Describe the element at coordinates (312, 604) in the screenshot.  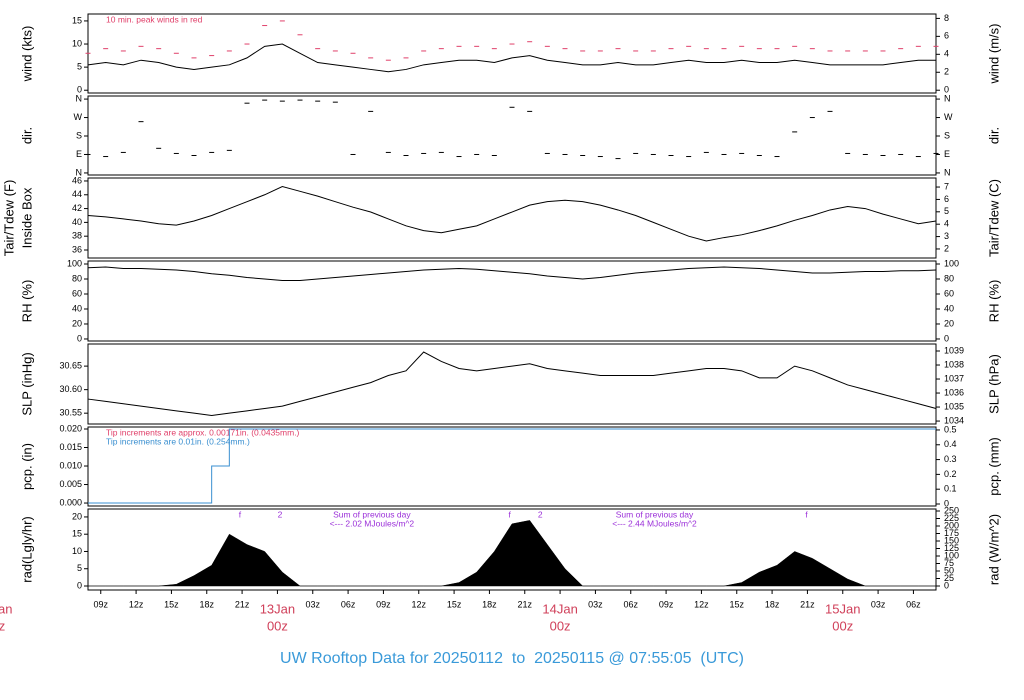
I see `x-tick-label: 03z` at that location.